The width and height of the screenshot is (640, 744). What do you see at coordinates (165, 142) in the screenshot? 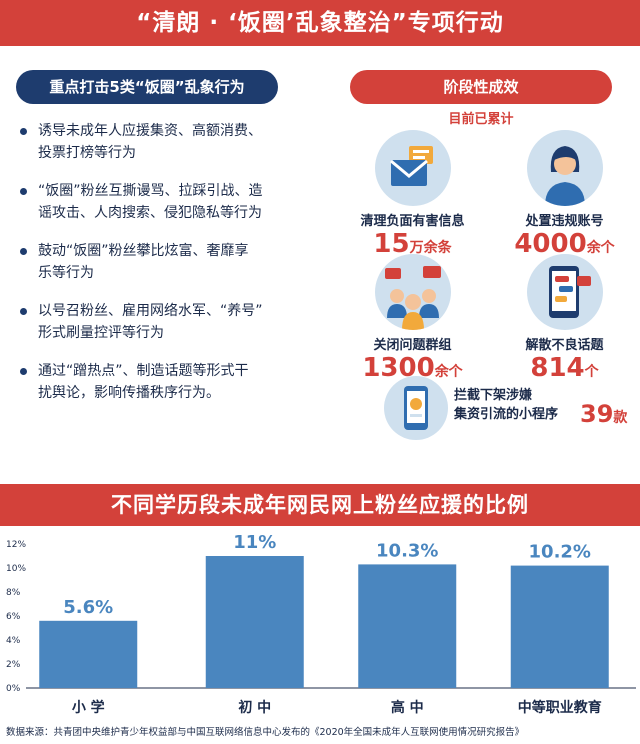
I see `list-item: 诱导未成年人应援集资、高额消费、 投票打榜等行为` at bounding box center [165, 142].